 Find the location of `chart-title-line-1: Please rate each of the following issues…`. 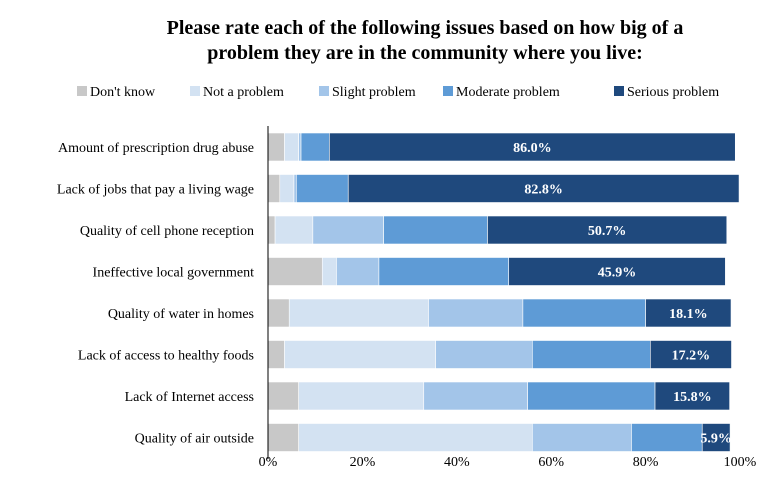

chart-title-line-1: Please rate each of the following issues… is located at coordinates (425, 28).